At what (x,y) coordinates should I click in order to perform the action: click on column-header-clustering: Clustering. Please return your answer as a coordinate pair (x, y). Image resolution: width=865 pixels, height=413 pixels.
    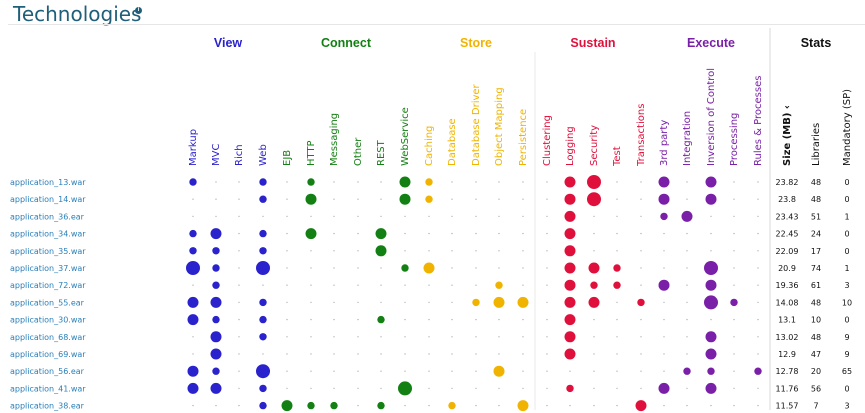
    Looking at the image, I should click on (547, 140).